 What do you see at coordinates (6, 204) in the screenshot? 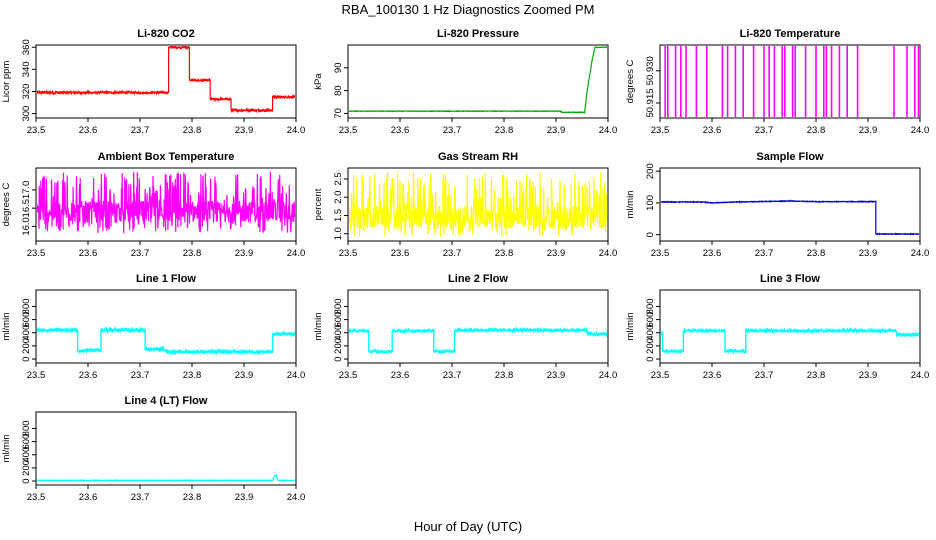
I see `y-axis-label: degrees C` at bounding box center [6, 204].